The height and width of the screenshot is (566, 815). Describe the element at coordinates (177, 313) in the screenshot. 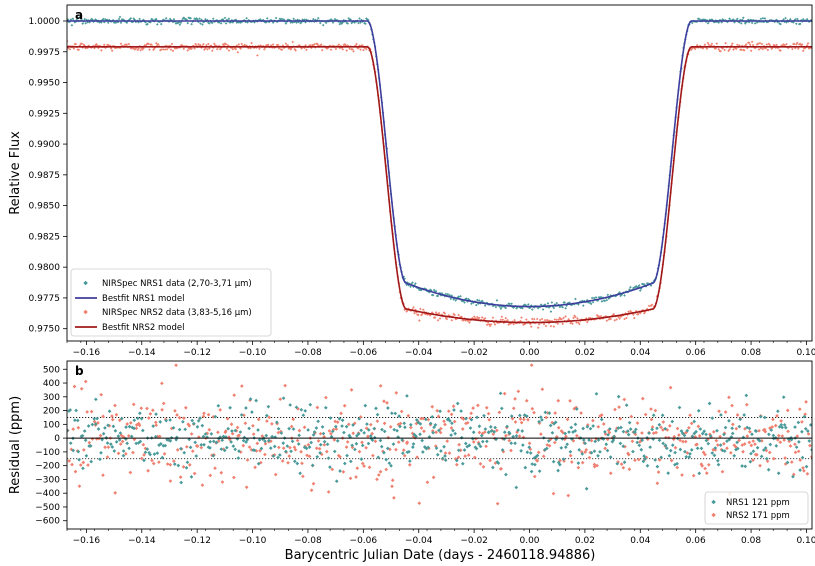

I see `legend-nrs2-data-label: NIRSpec NRS2 data (3,83-5,16 μm)` at that location.